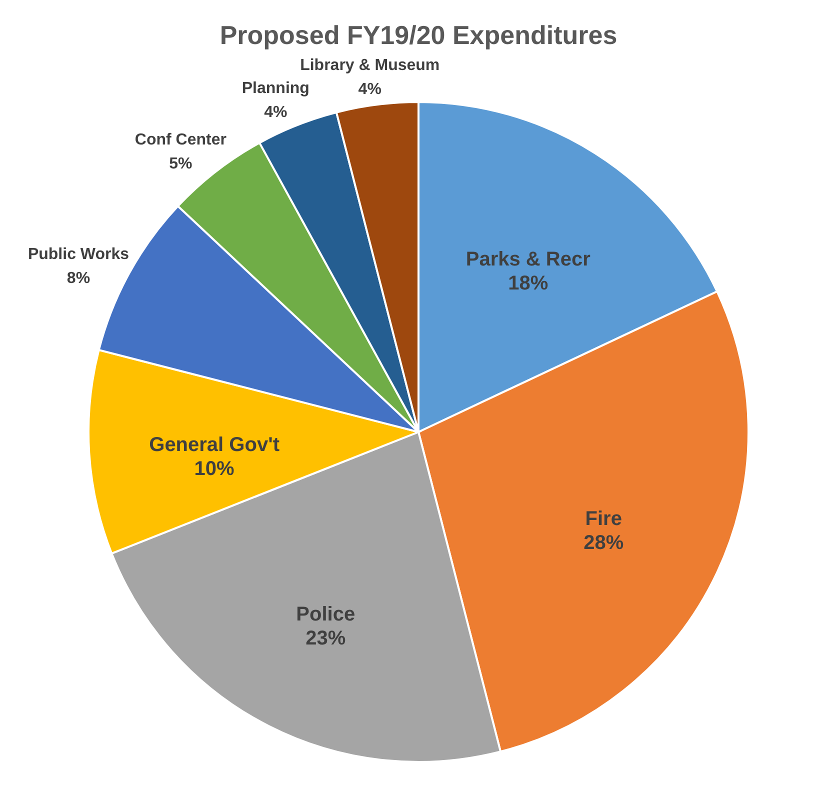  Describe the element at coordinates (603, 519) in the screenshot. I see `slice-label: Fire` at that location.